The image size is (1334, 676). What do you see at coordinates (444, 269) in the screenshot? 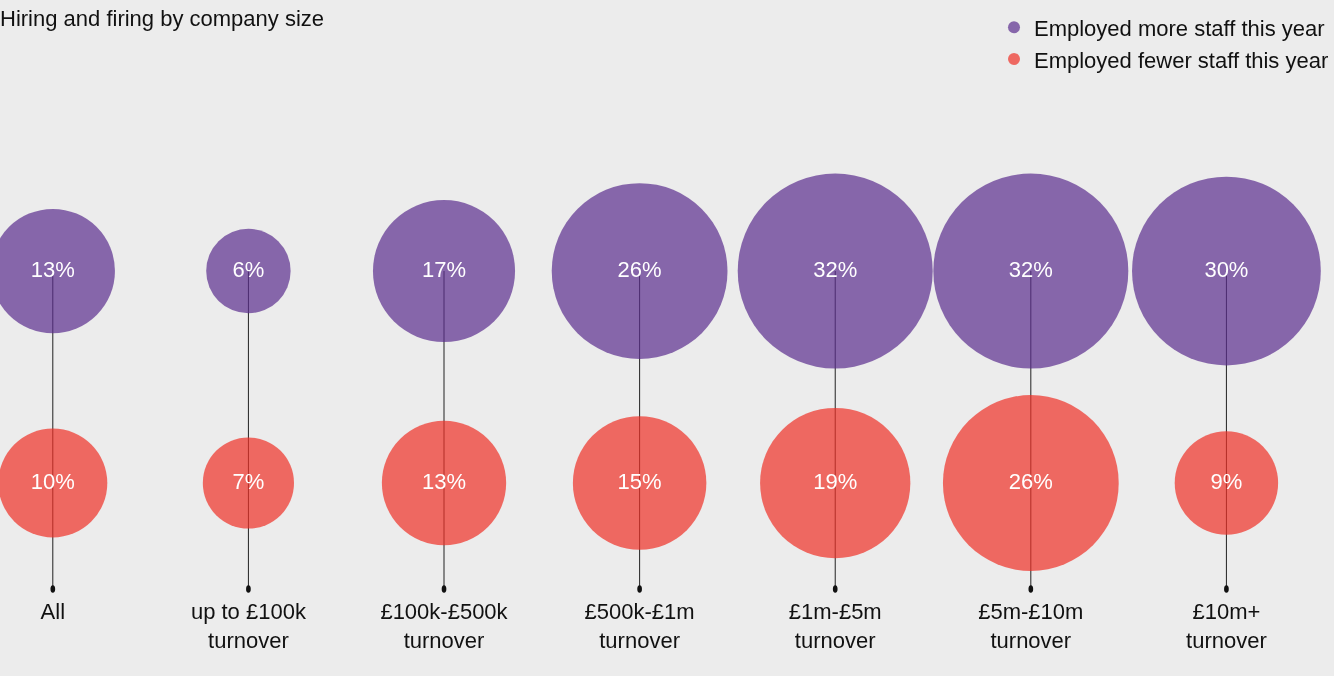
I see `data-label: 17%` at bounding box center [444, 269].